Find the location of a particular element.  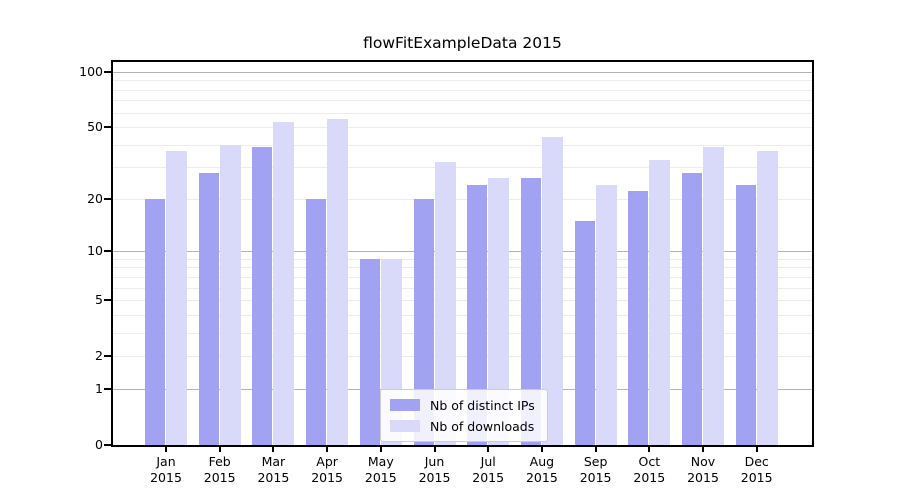

x-tick-label-mar: Mar 2015 is located at coordinates (273, 469).